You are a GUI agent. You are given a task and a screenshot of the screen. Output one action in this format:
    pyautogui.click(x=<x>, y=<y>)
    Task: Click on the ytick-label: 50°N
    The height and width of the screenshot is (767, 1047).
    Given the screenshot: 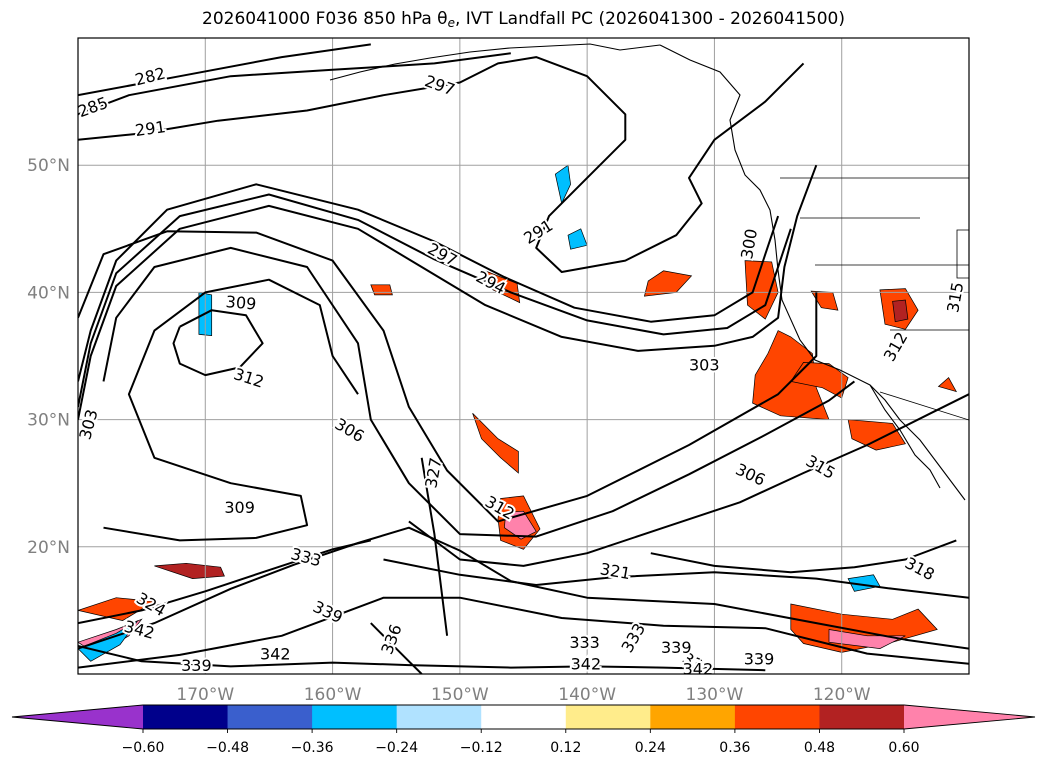 What is the action you would take?
    pyautogui.click(x=48, y=166)
    